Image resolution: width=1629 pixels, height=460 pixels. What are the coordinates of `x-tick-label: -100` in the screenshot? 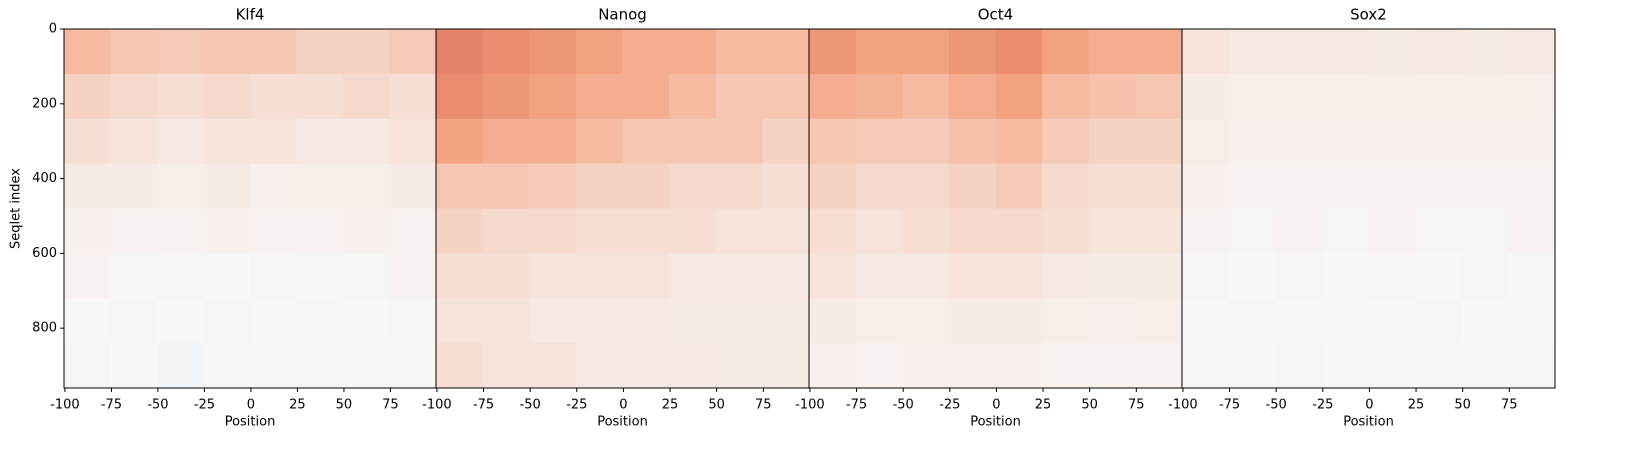 It's located at (810, 405).